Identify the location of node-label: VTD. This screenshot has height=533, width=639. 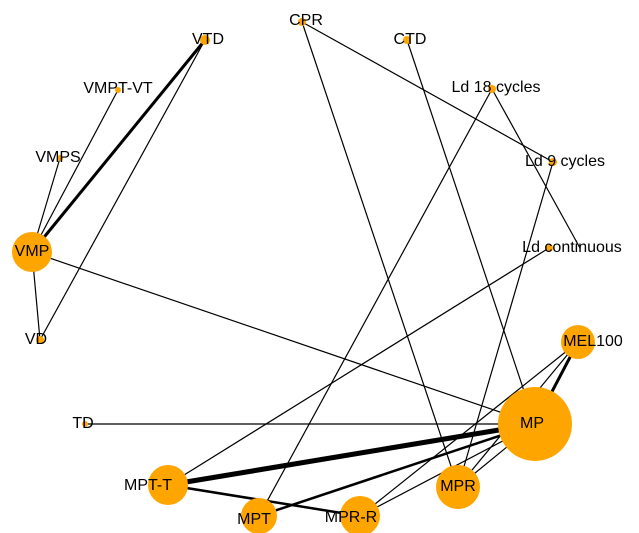
(208, 39).